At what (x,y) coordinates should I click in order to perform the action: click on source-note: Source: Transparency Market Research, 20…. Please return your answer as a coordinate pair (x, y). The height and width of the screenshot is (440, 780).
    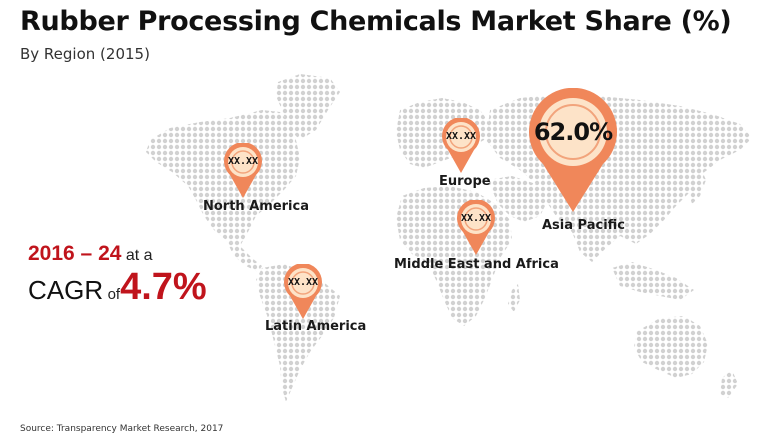
    Looking at the image, I should click on (122, 429).